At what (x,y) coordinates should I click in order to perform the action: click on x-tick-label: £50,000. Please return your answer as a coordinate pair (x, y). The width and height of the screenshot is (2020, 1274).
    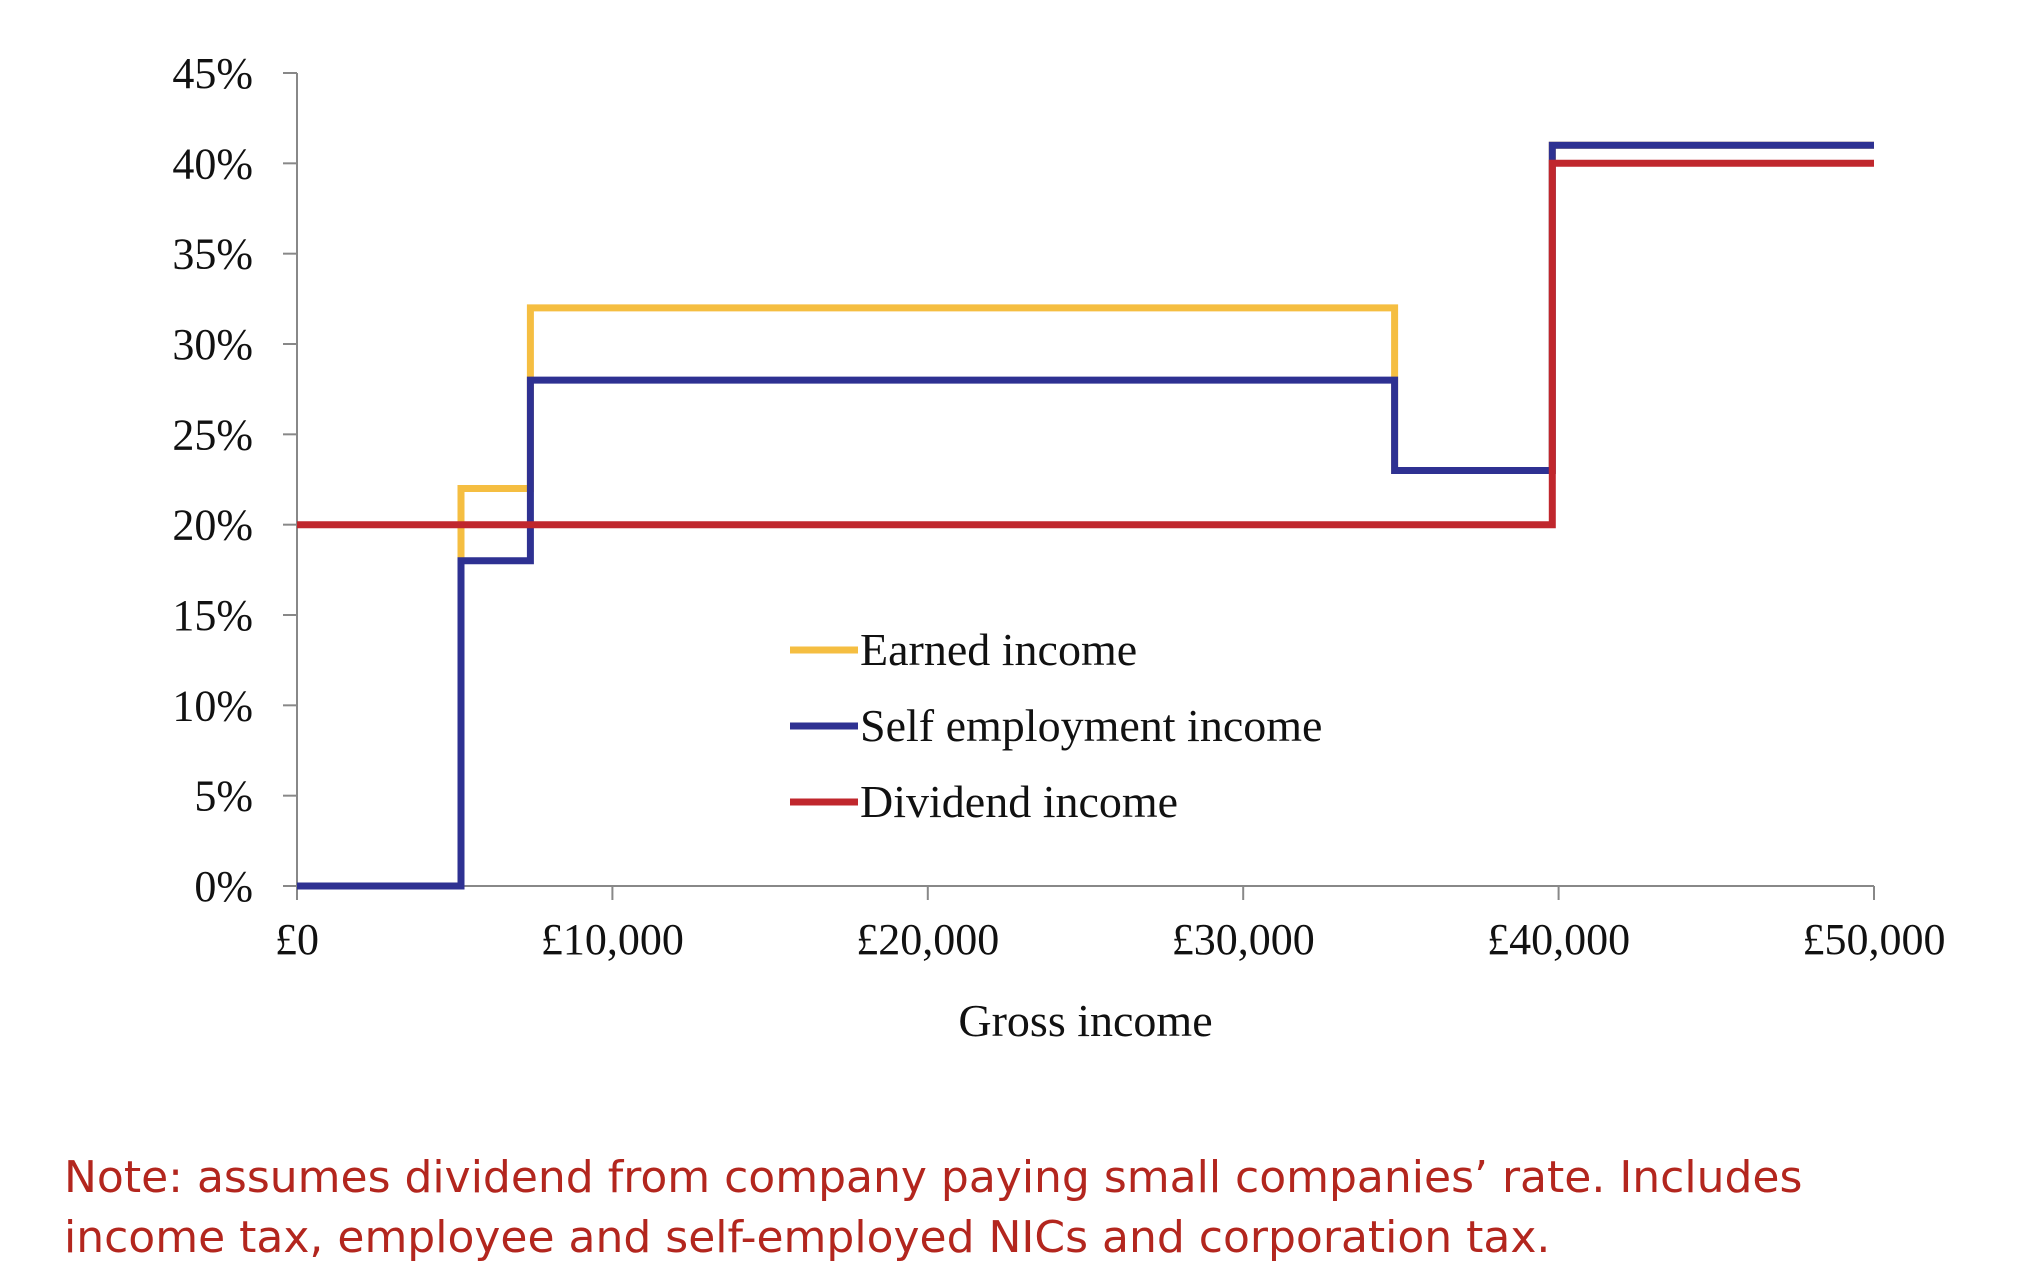
    Looking at the image, I should click on (1874, 939).